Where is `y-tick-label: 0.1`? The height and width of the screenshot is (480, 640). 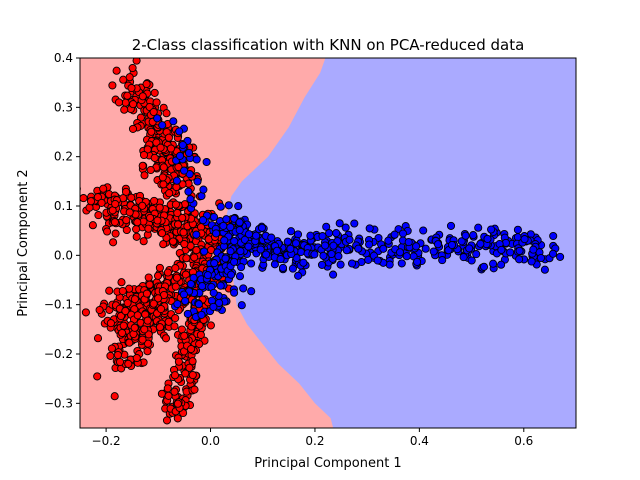
y-tick-label: 0.1 is located at coordinates (63, 206).